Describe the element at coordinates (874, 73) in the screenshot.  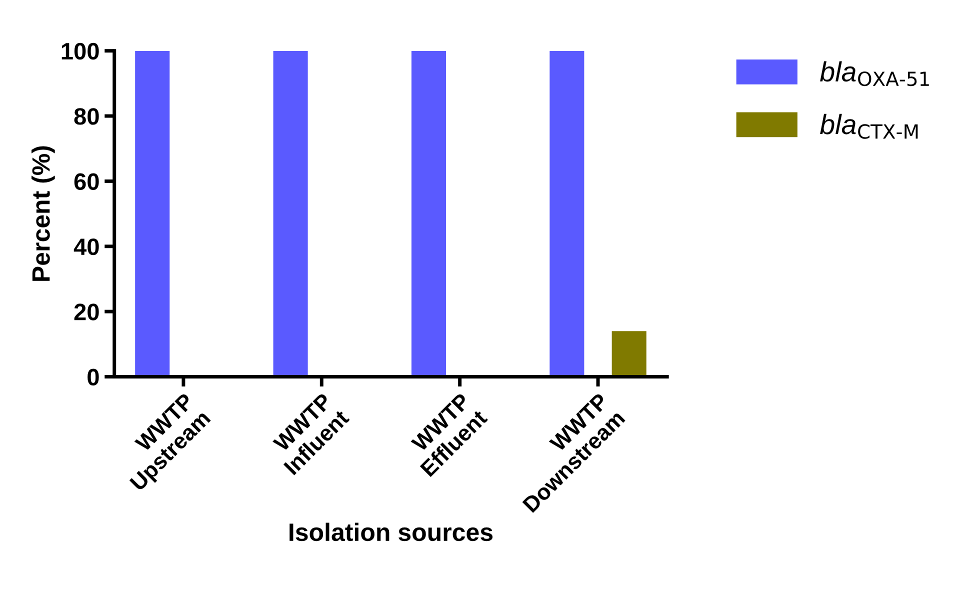
I see `legend-label: bla$_{OXA-51}$` at that location.